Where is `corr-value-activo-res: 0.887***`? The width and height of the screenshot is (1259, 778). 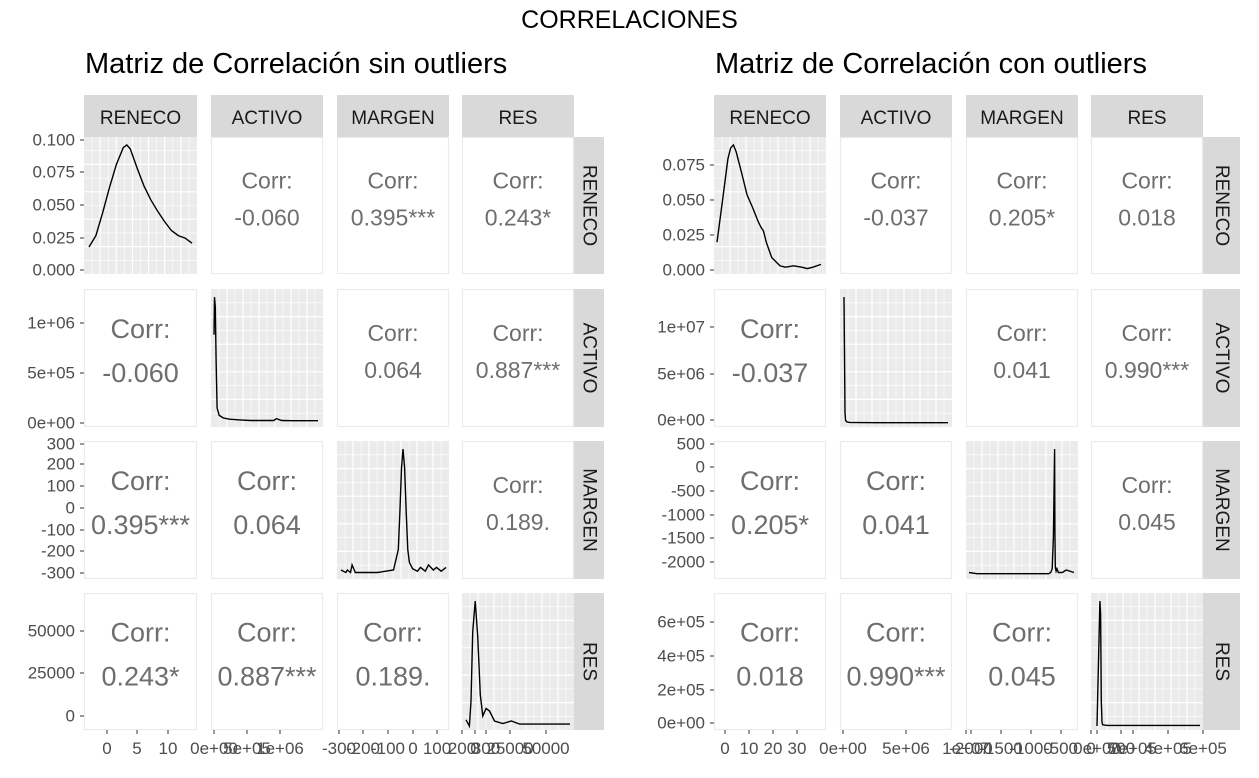
corr-value-activo-res: 0.887*** is located at coordinates (518, 370).